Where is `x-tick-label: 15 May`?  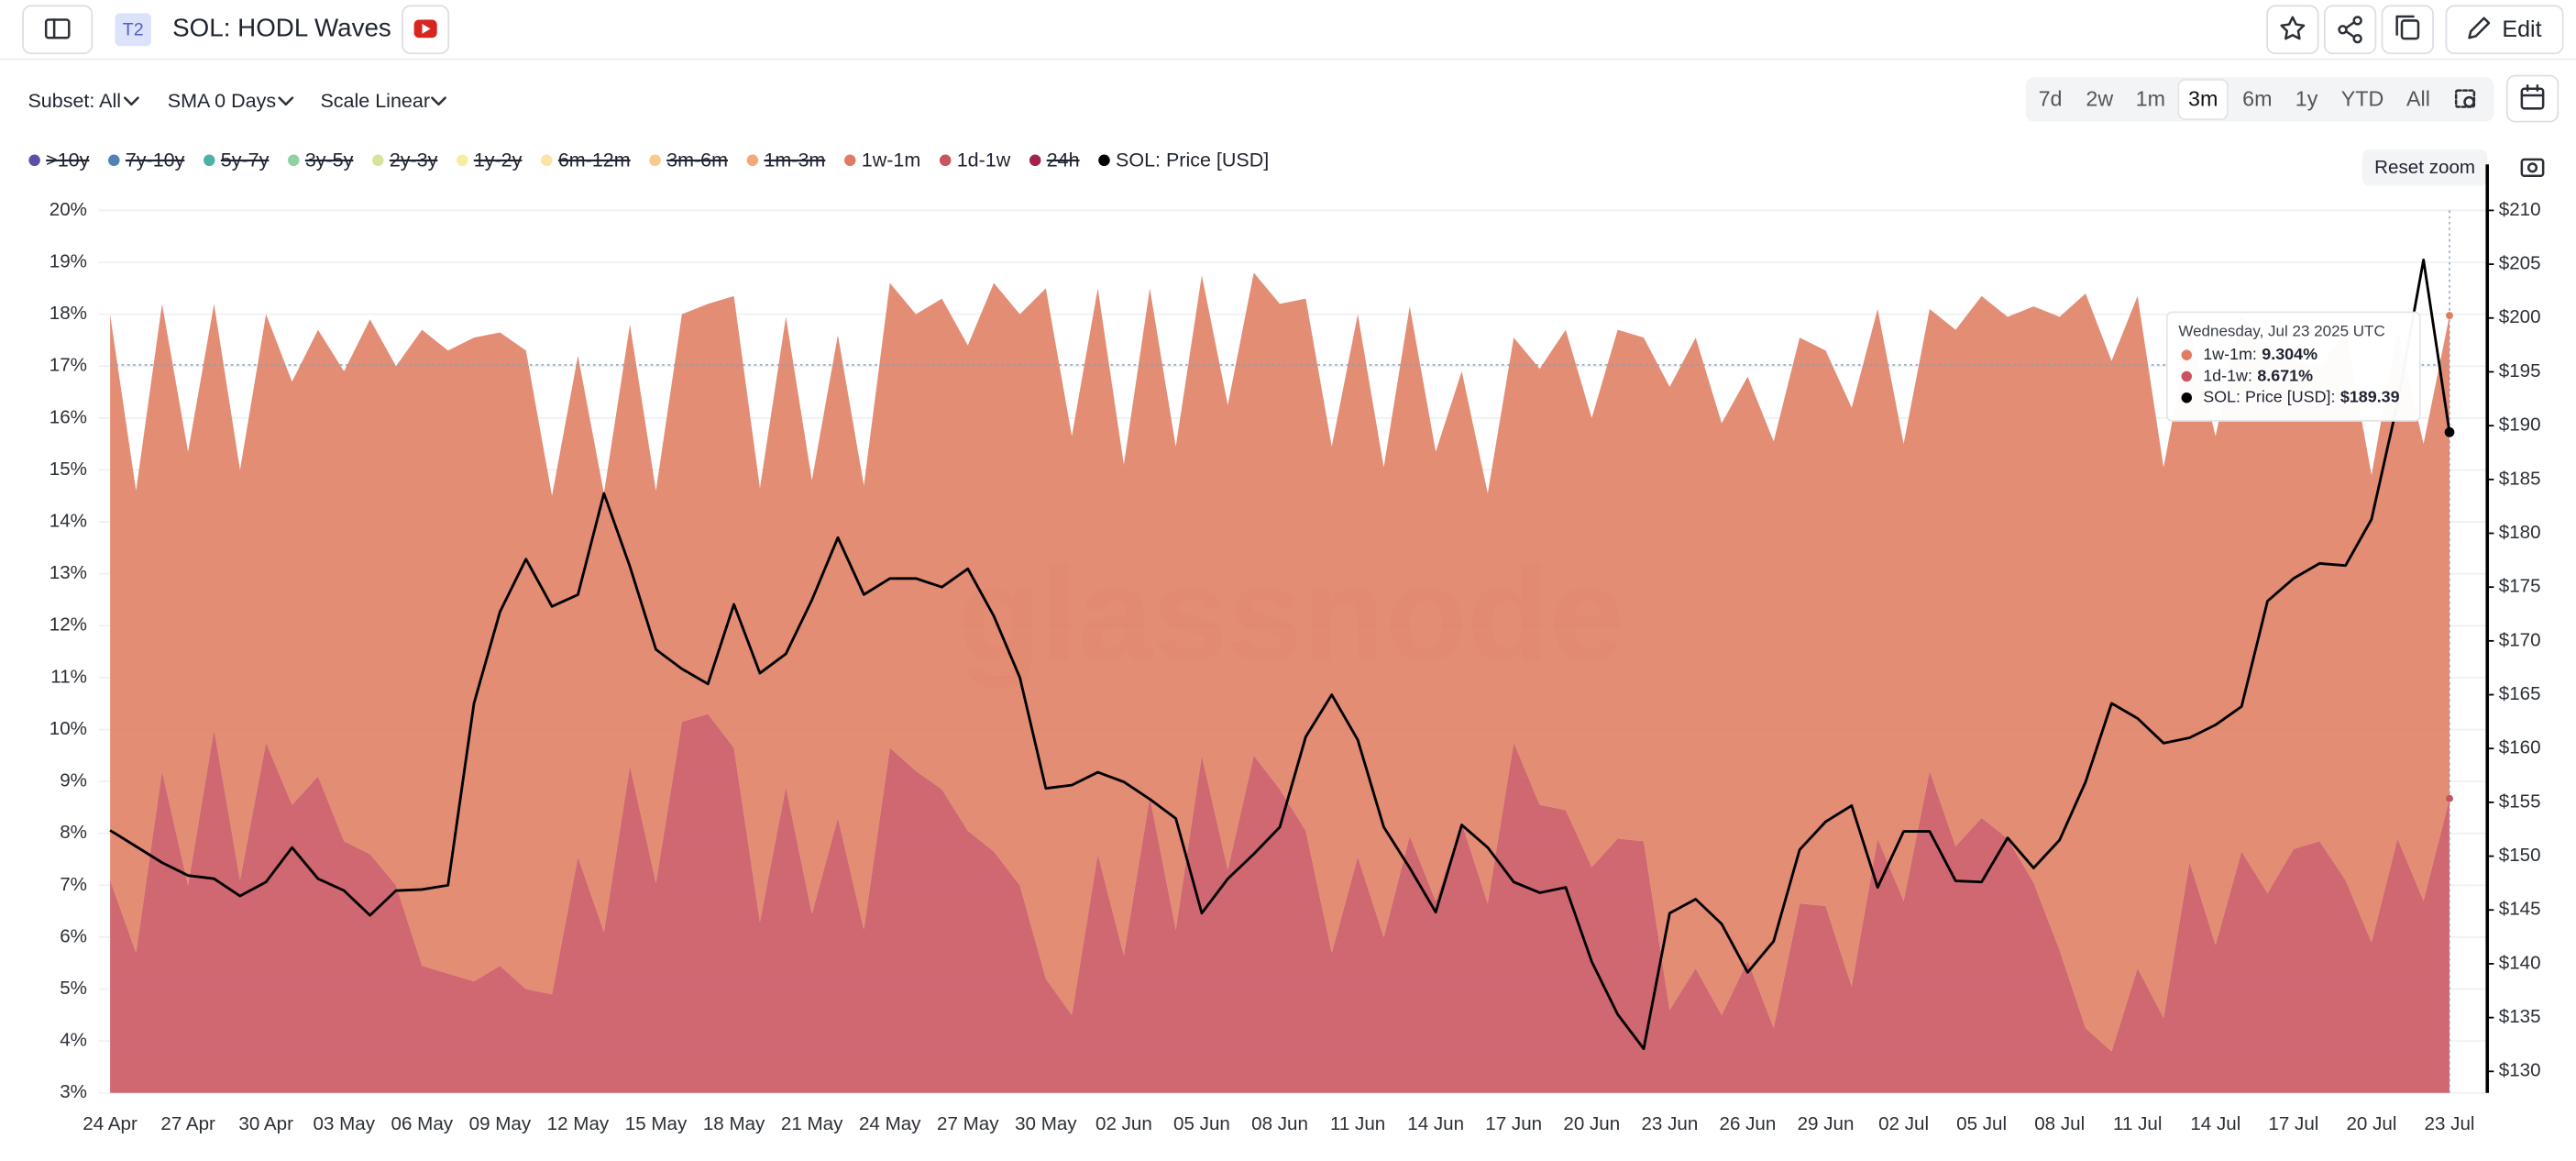 x-tick-label: 15 May is located at coordinates (656, 1124).